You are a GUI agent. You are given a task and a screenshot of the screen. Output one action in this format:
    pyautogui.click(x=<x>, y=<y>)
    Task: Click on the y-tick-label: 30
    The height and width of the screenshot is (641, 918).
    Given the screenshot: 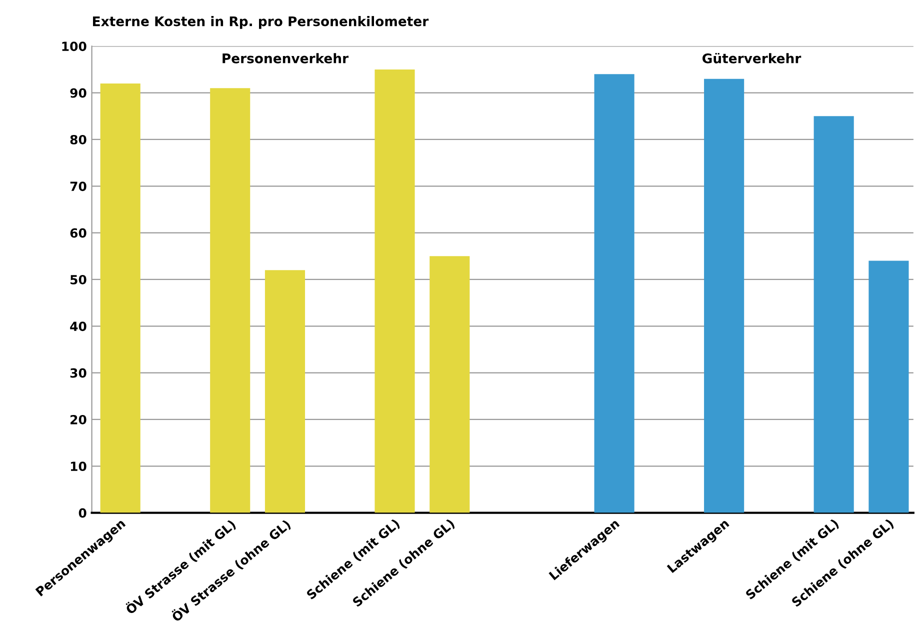 What is the action you would take?
    pyautogui.click(x=78, y=373)
    